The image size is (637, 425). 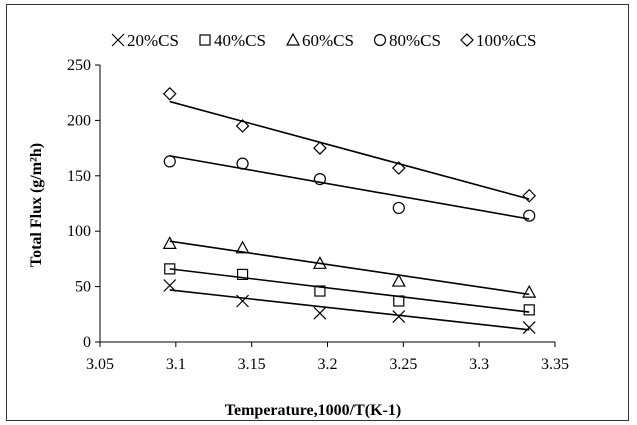 I want to click on legend-label: 100%CS, so click(x=506, y=40).